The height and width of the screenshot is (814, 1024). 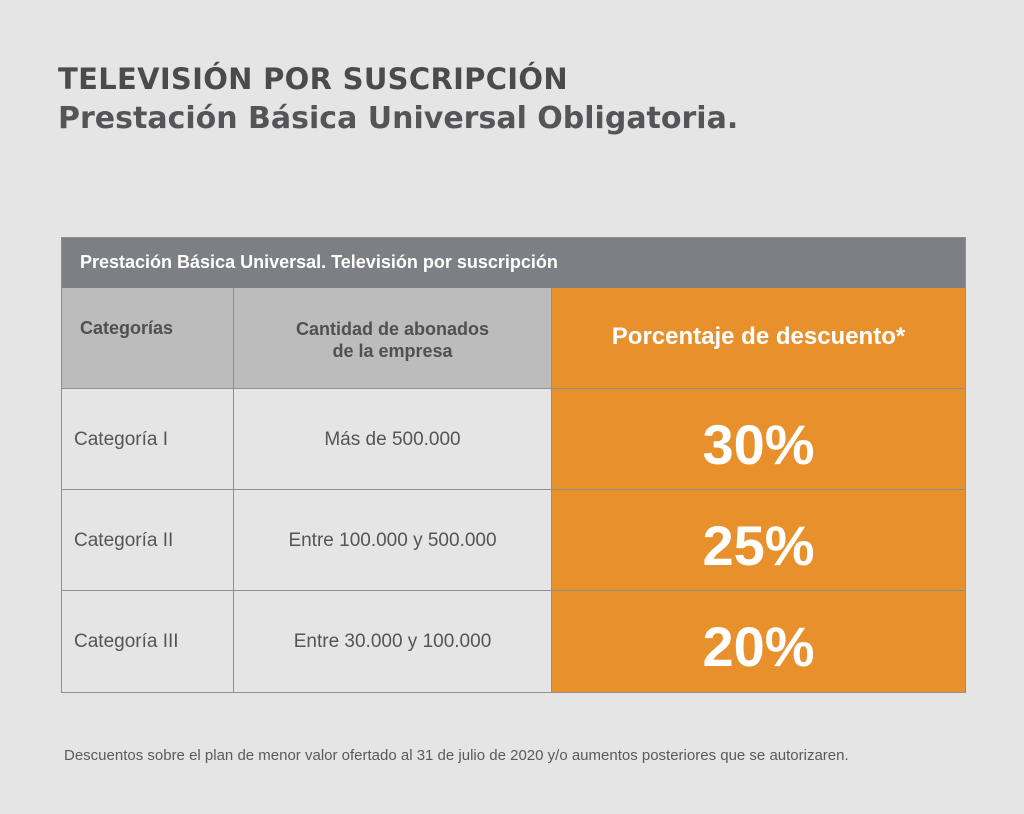 What do you see at coordinates (392, 351) in the screenshot?
I see `column-header-subscribers-line2: de la empresa` at bounding box center [392, 351].